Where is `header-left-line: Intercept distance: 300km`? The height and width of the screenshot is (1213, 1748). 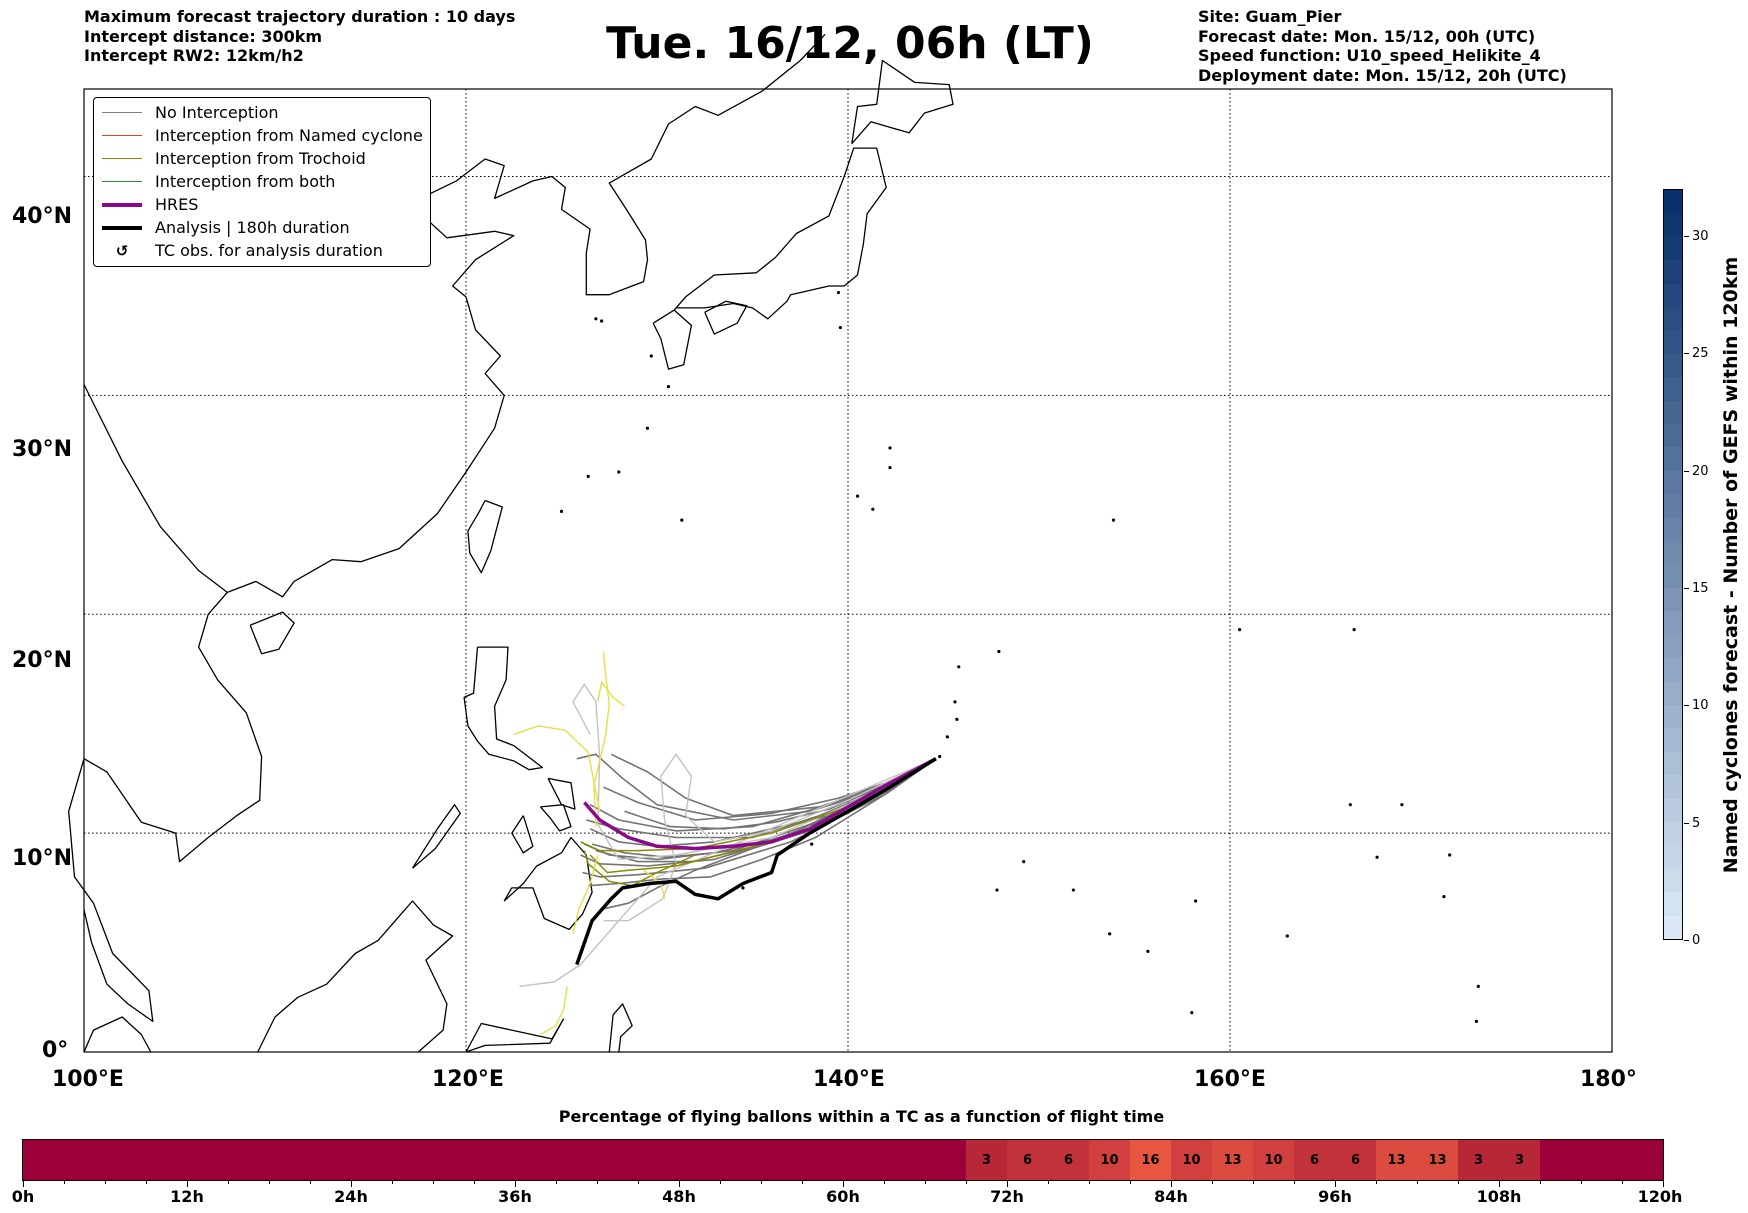
header-left-line: Intercept distance: 300km is located at coordinates (203, 36).